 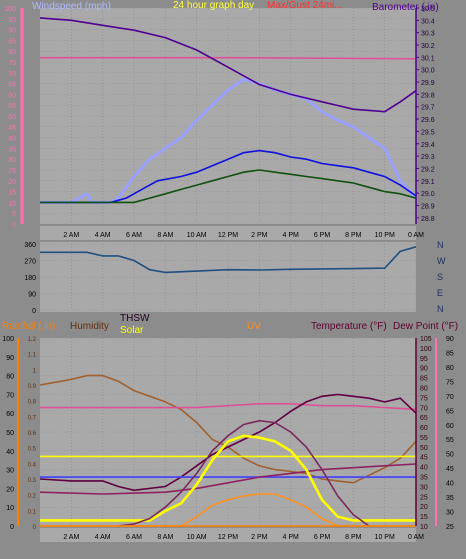 I want to click on far-right-y-tick-label: 75, so click(x=450, y=382).